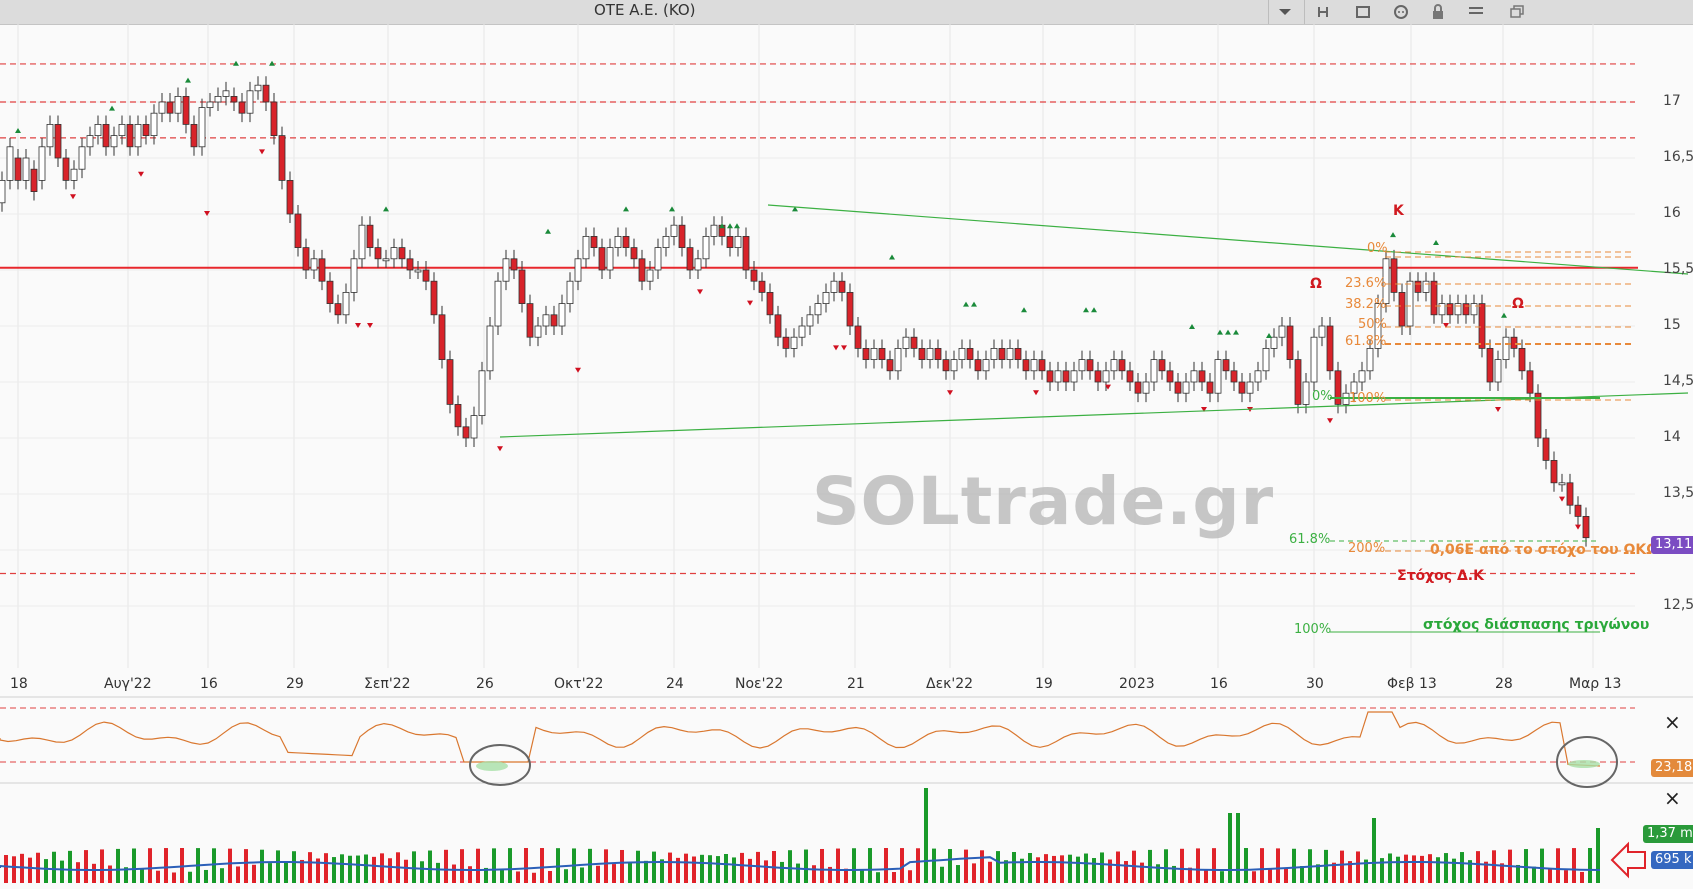  What do you see at coordinates (1476, 12) in the screenshot?
I see `menu-icon` at bounding box center [1476, 12].